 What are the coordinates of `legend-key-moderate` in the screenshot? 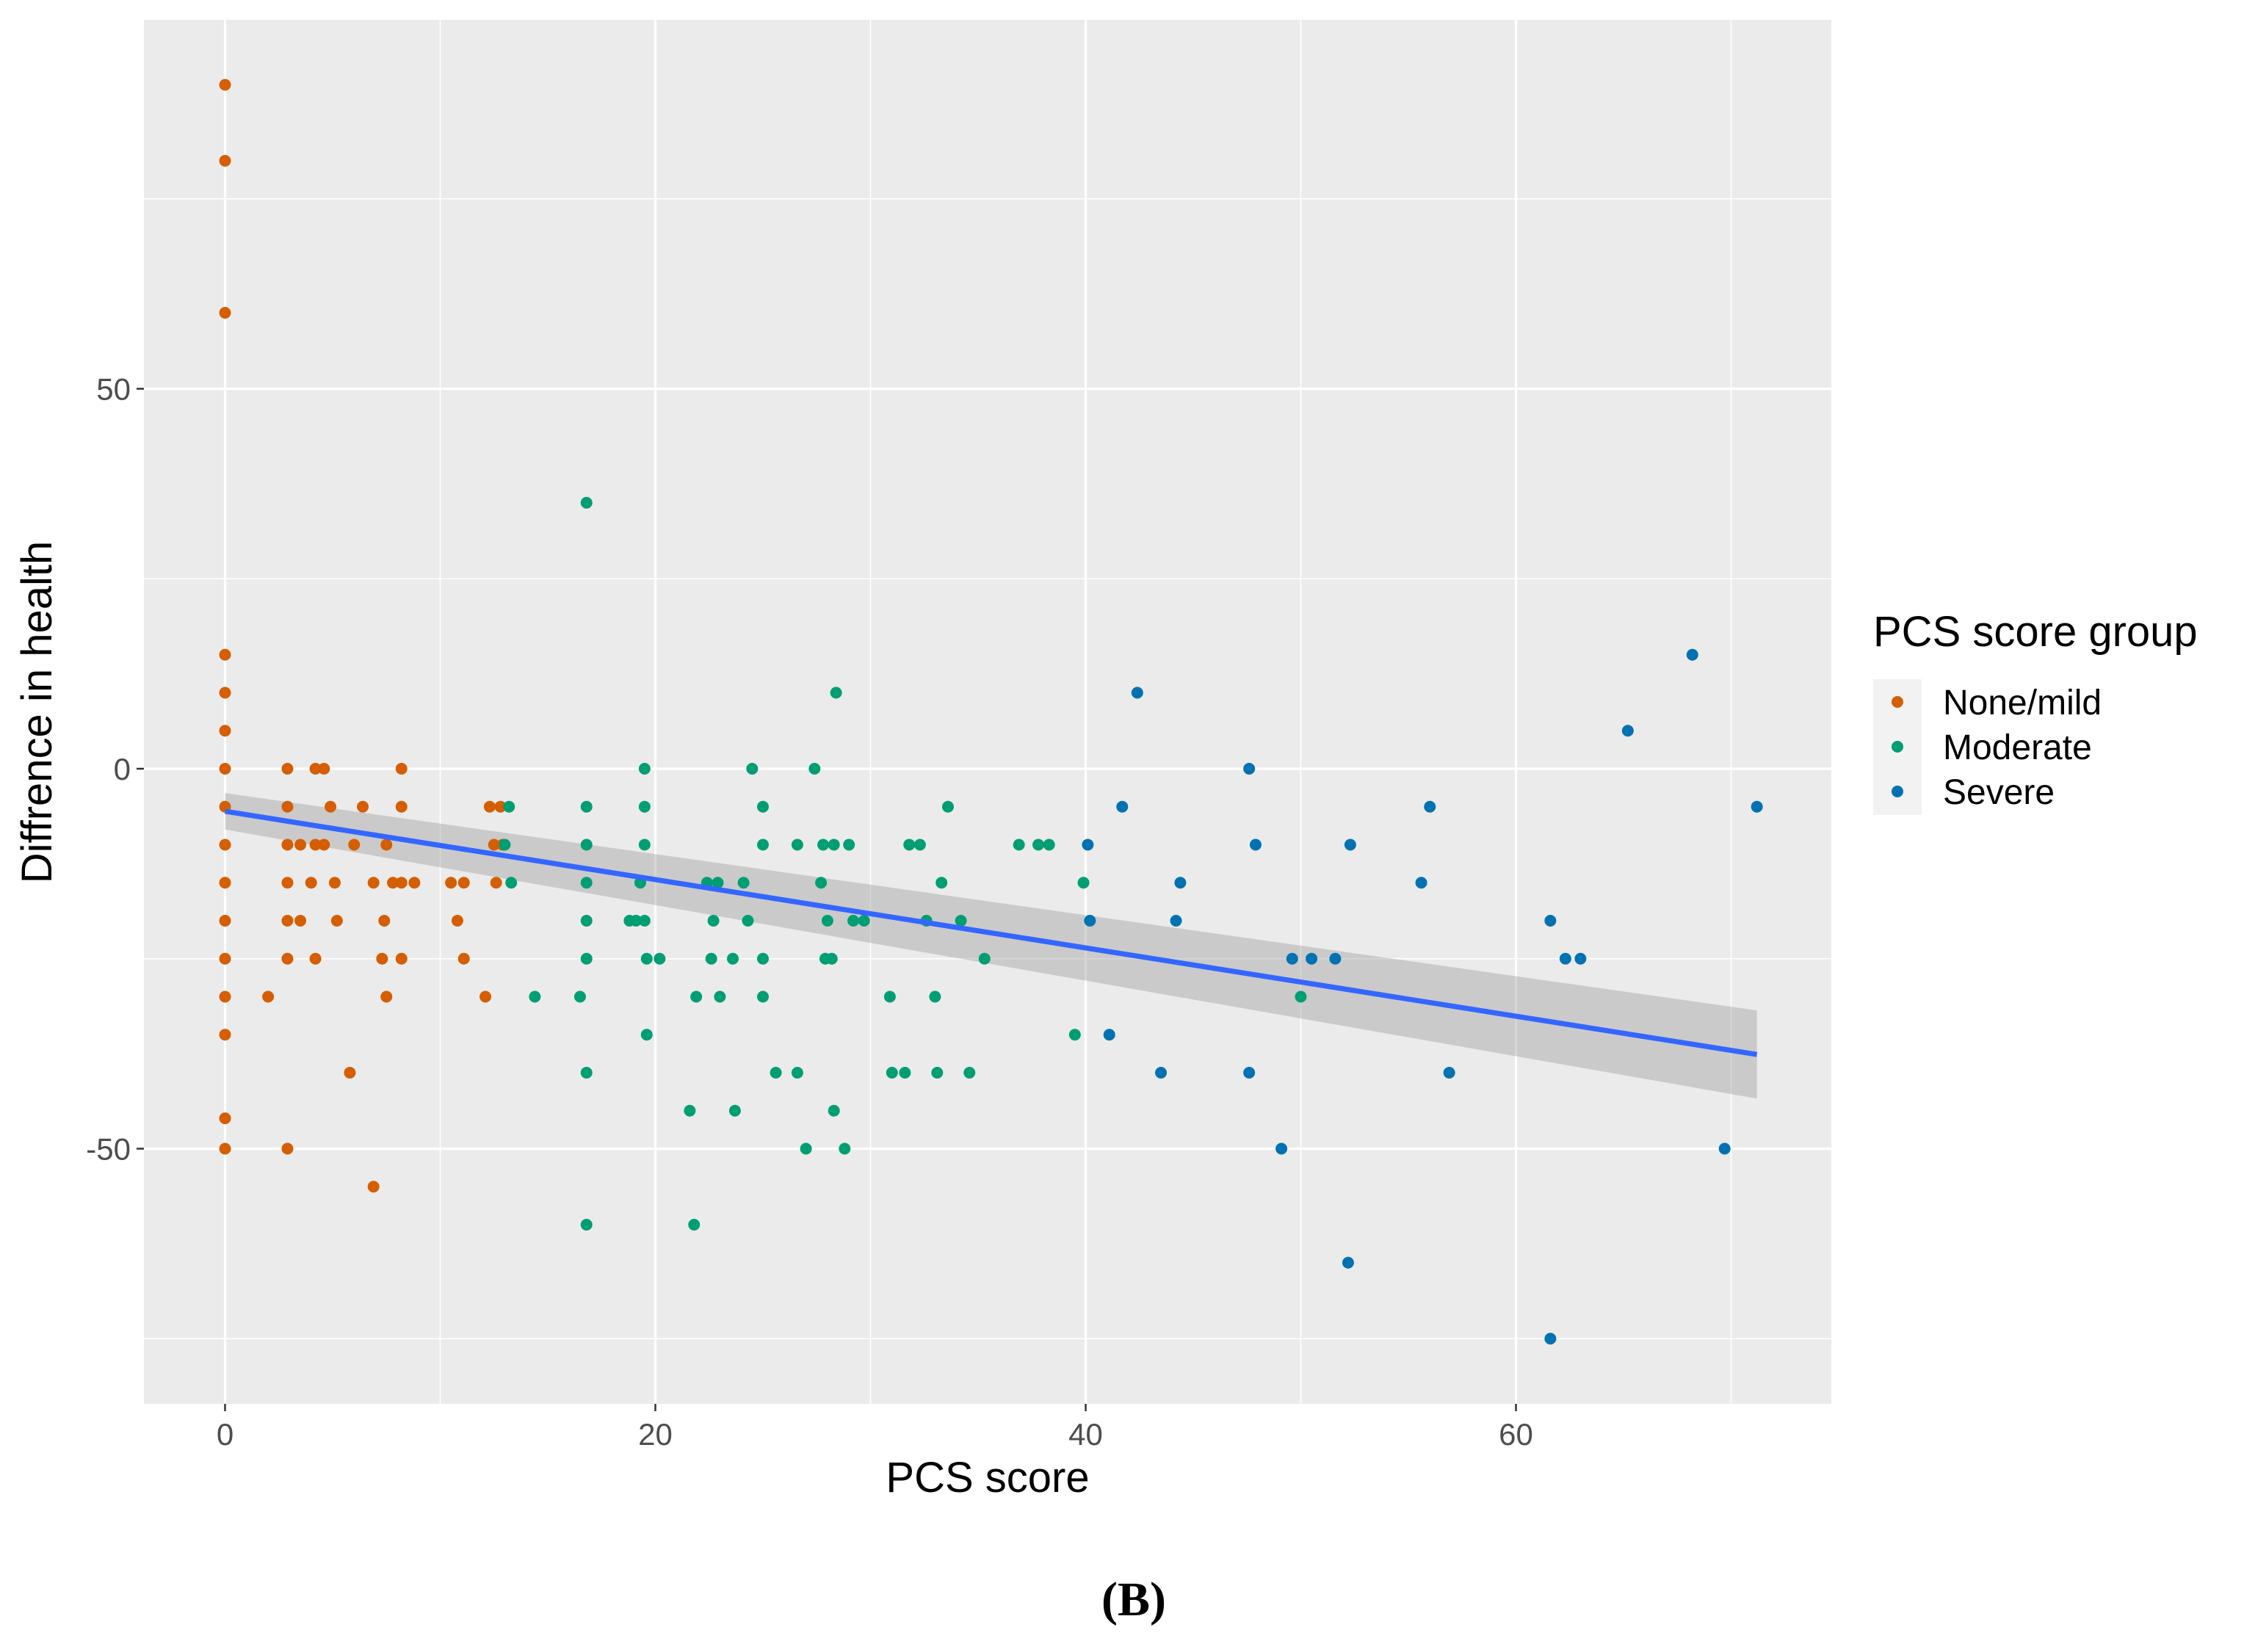 It's located at (1897, 747).